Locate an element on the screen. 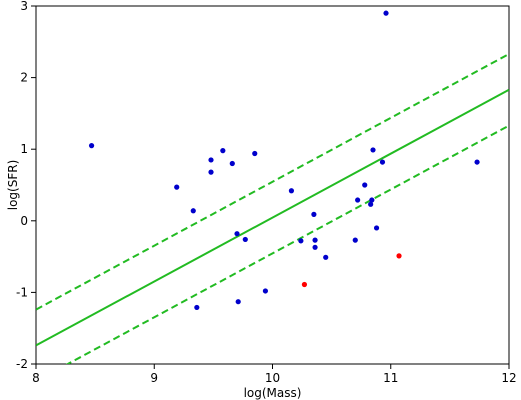 The width and height of the screenshot is (521, 400). x-tick-label: 11 is located at coordinates (390, 378).